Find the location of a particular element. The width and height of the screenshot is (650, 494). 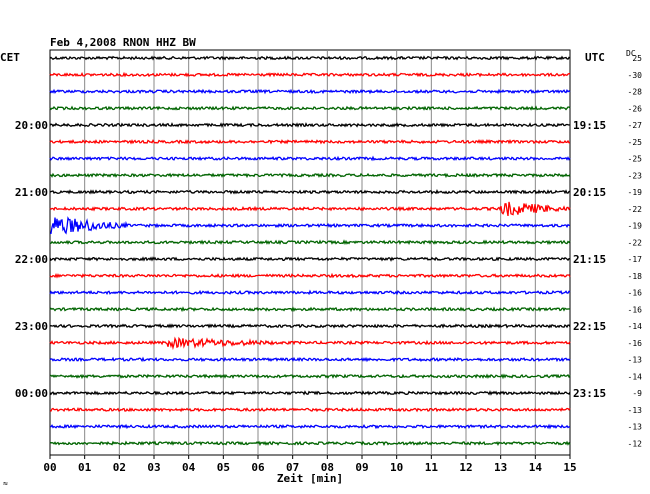

x-tick-label: 12 is located at coordinates (465, 467).